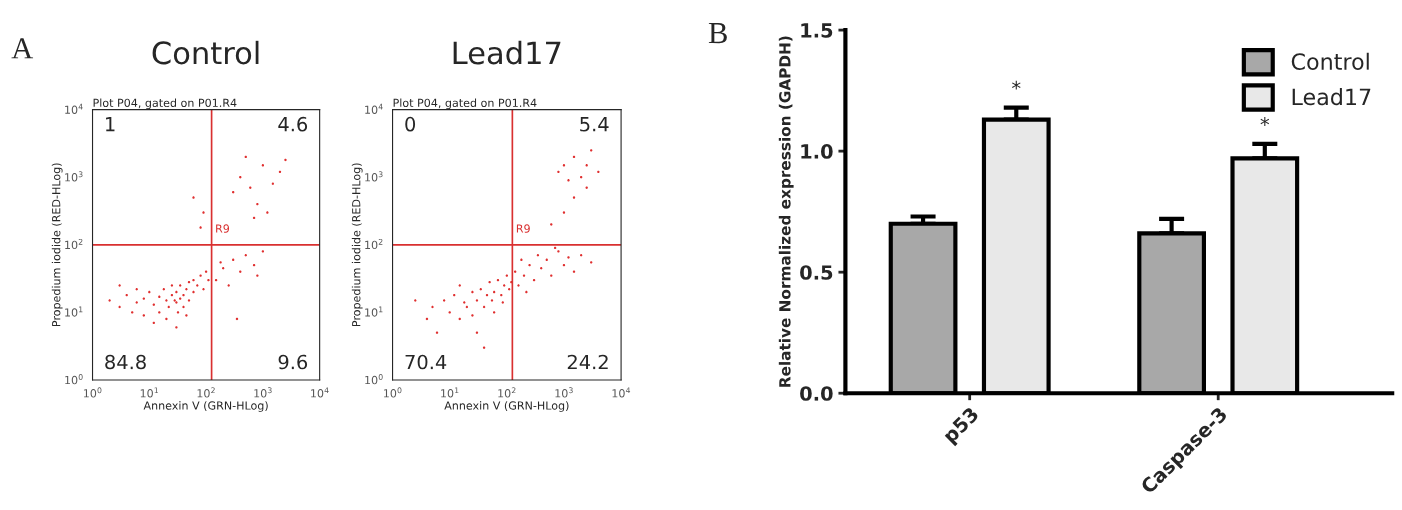  I want to click on annotation: 24.2, so click(587, 362).